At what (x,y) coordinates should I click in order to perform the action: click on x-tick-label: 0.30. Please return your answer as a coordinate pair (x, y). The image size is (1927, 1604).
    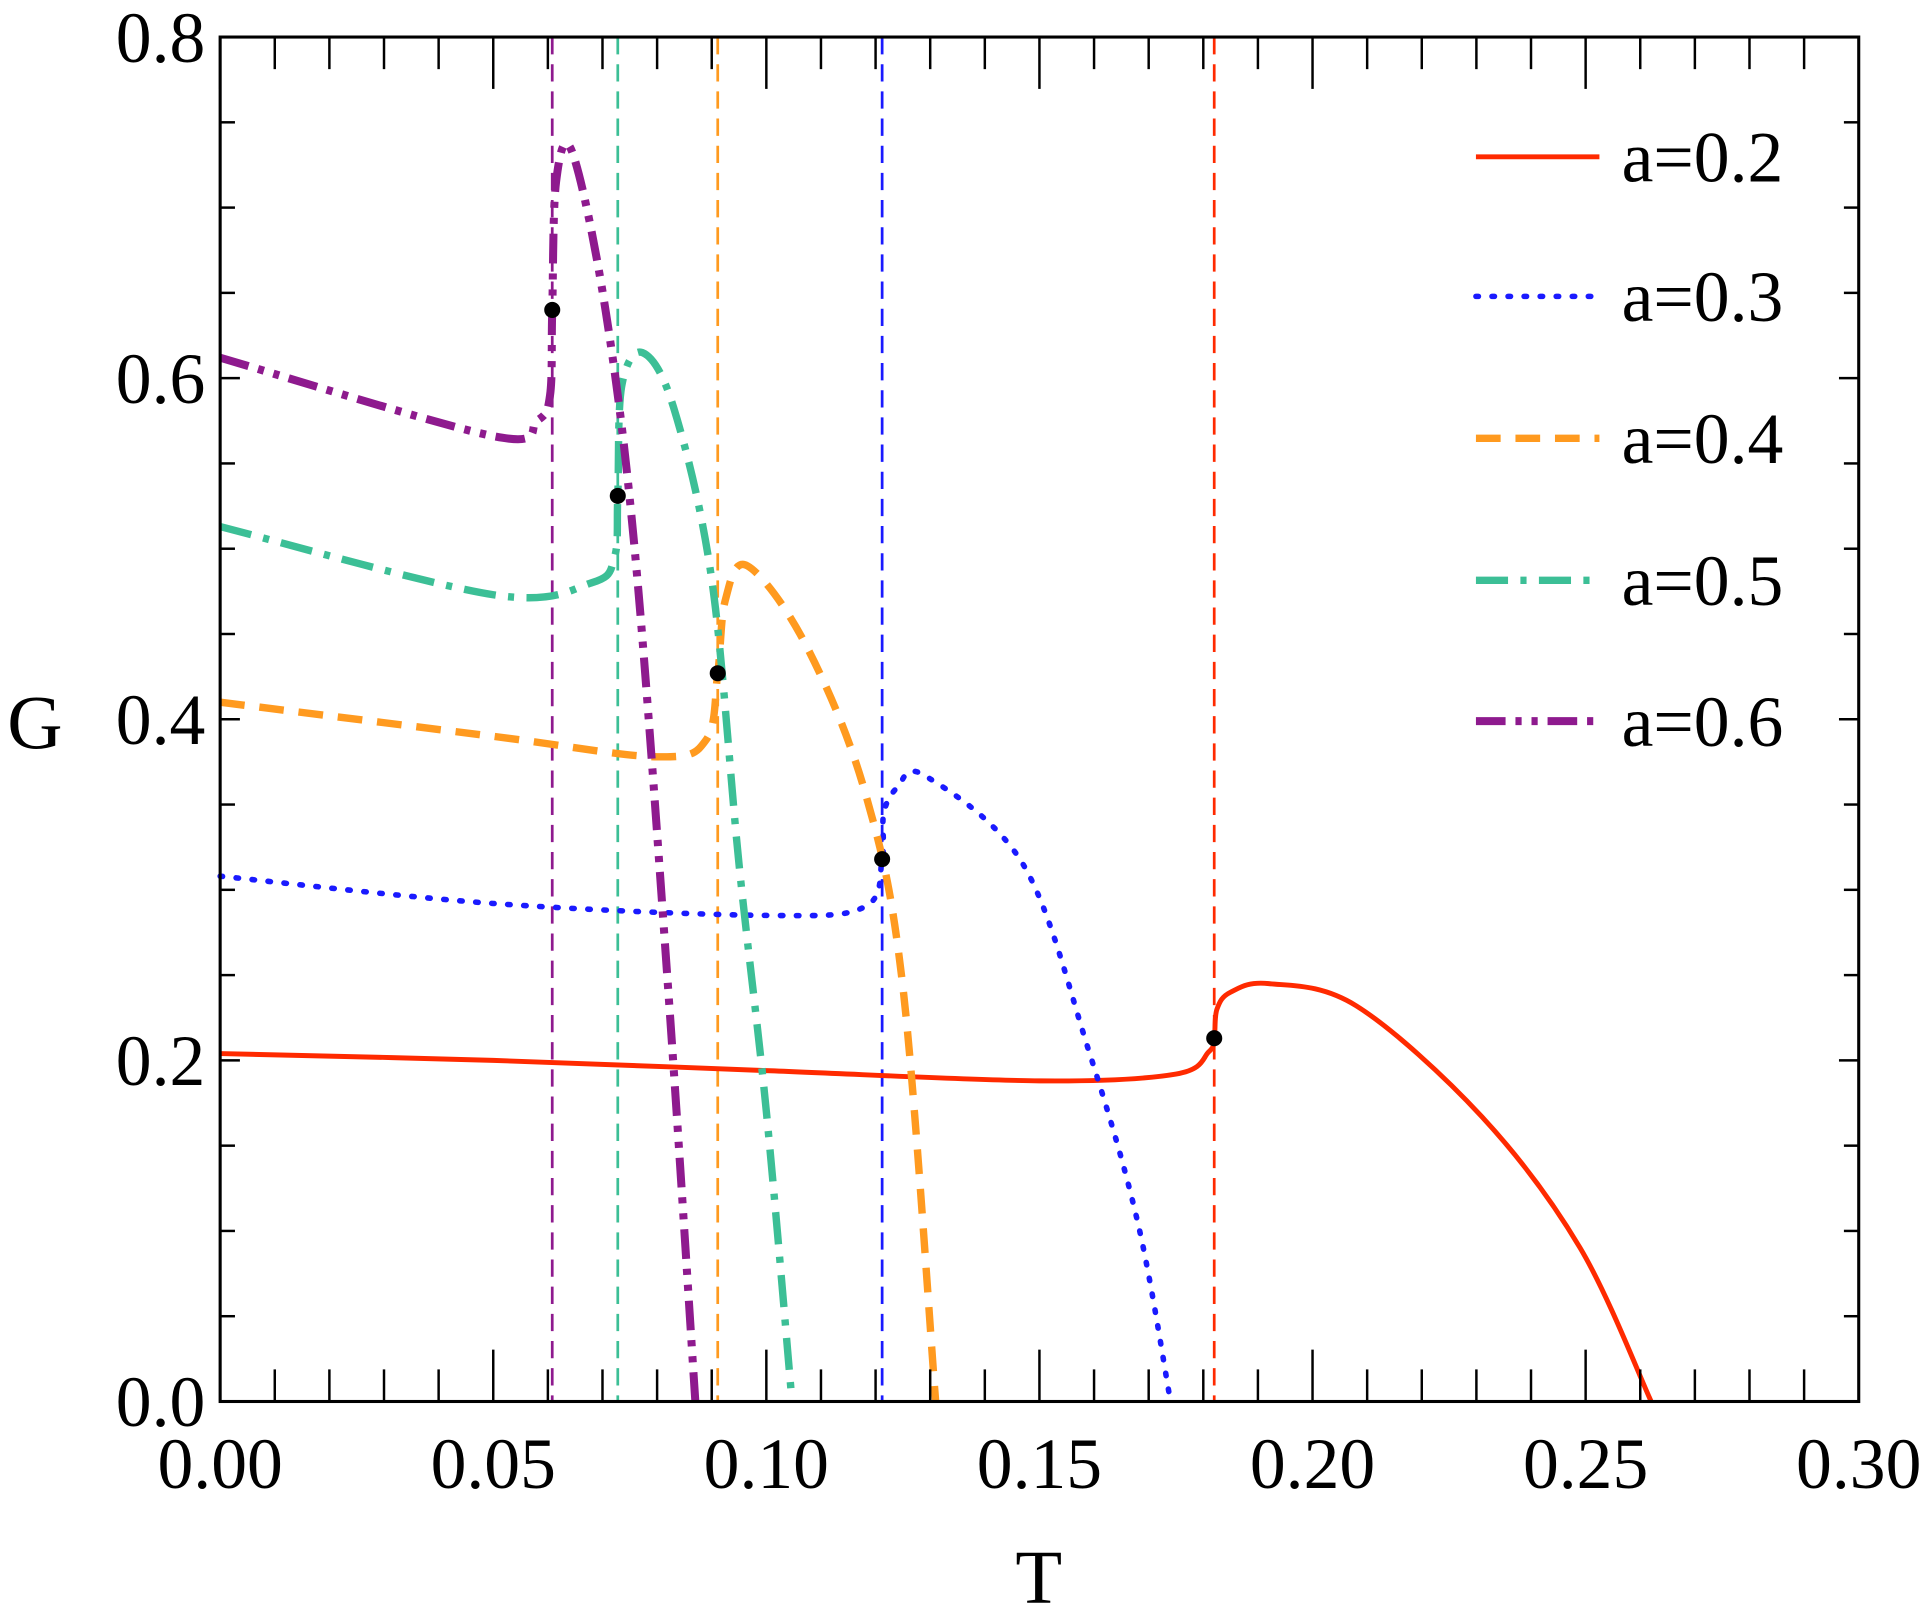
    Looking at the image, I should click on (1858, 1464).